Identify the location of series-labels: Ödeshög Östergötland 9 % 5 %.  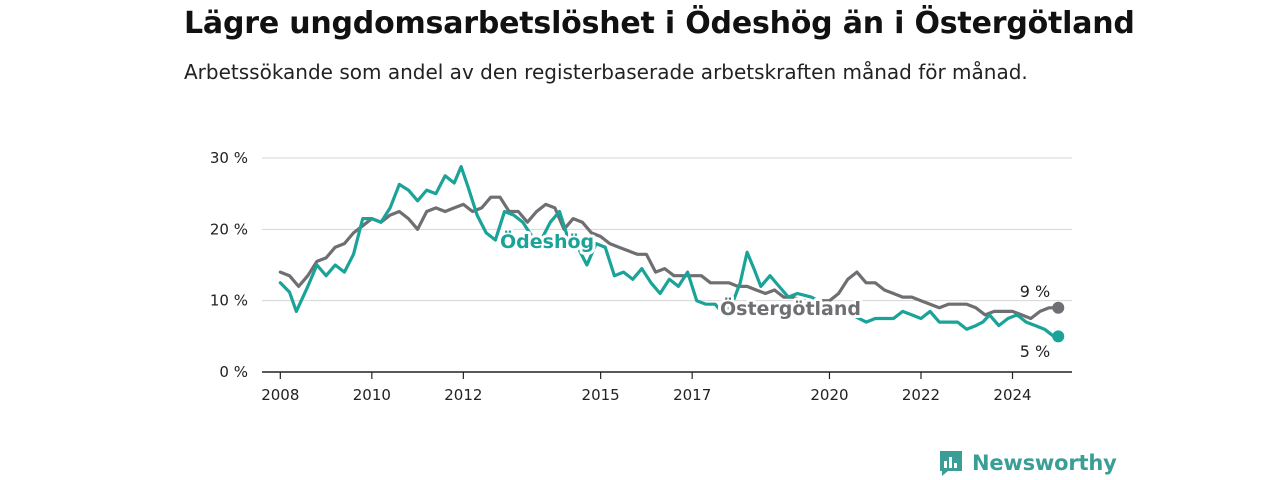
(773, 293).